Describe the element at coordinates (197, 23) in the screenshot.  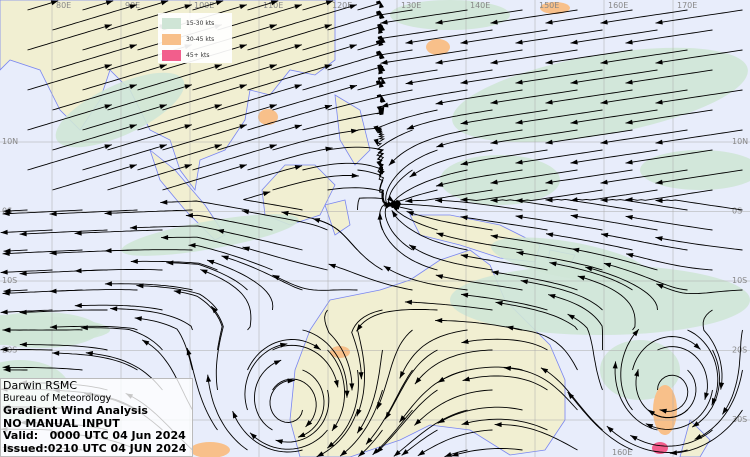
I see `legend-item: 15-30 kts` at that location.